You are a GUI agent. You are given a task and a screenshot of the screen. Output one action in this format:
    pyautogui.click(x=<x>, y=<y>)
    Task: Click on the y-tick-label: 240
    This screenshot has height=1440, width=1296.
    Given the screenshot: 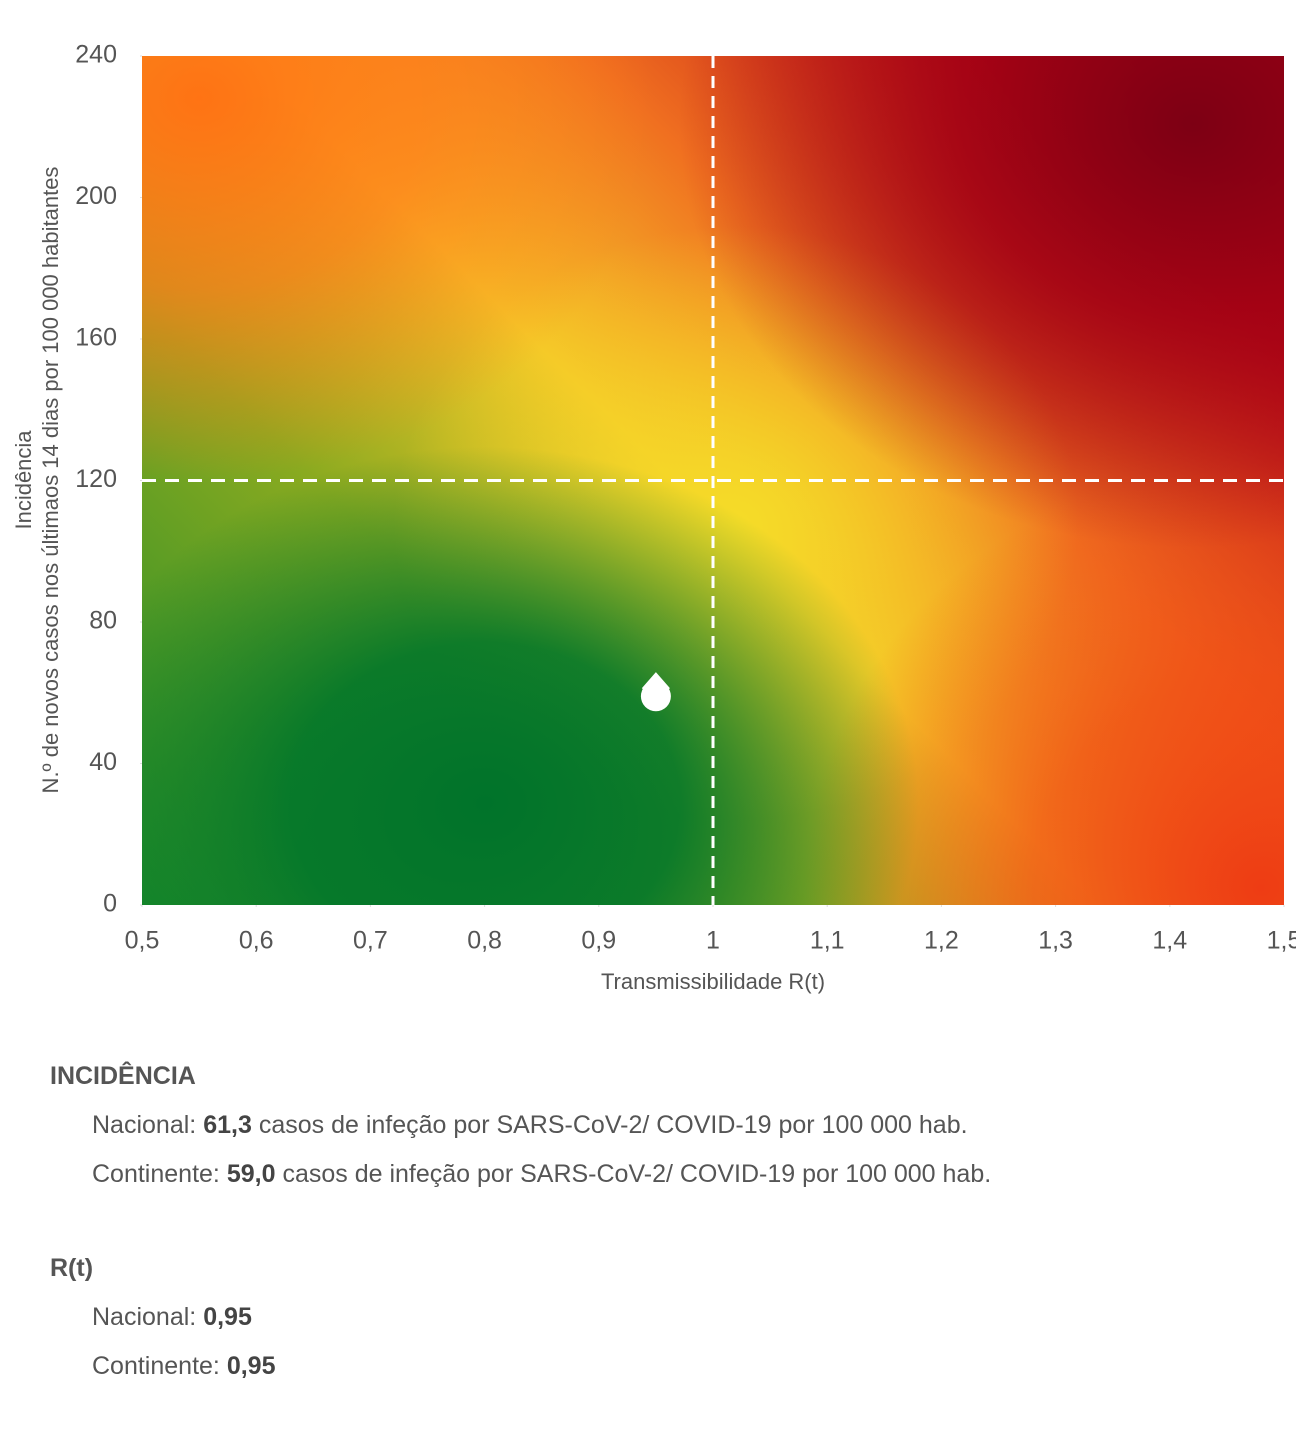 What is the action you would take?
    pyautogui.click(x=96, y=55)
    